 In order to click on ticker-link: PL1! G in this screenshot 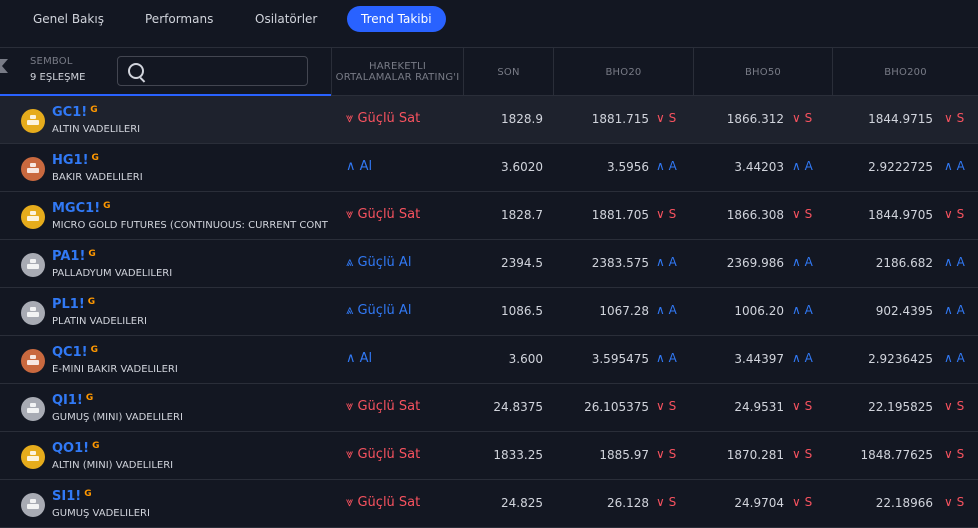, I will do `click(73, 304)`.